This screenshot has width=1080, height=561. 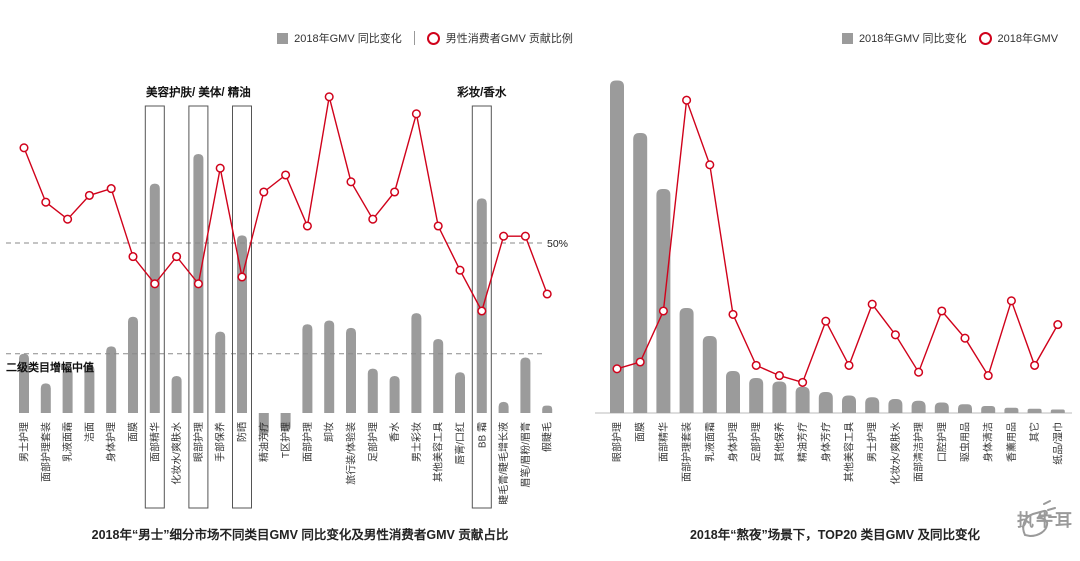 What do you see at coordinates (481, 92) in the screenshot?
I see `highlight-group-label: 彩妆/香水` at bounding box center [481, 92].